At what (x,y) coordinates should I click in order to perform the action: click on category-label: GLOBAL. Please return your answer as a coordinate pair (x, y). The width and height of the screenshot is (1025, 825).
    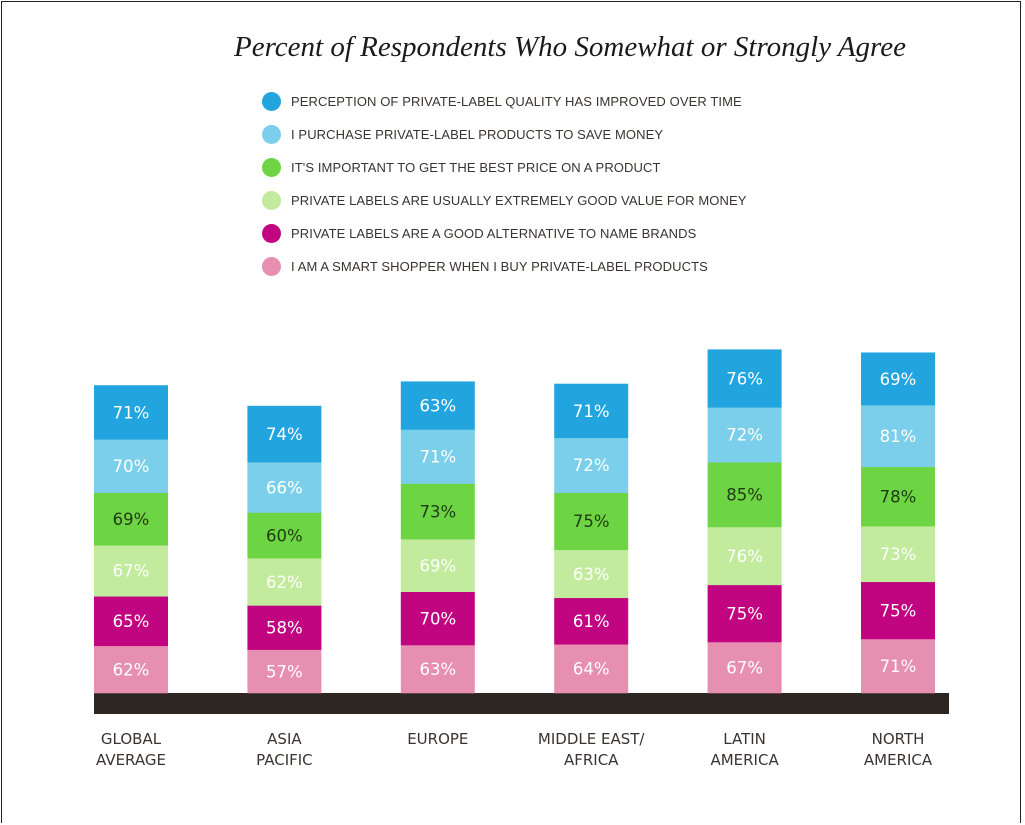
    Looking at the image, I should click on (131, 739).